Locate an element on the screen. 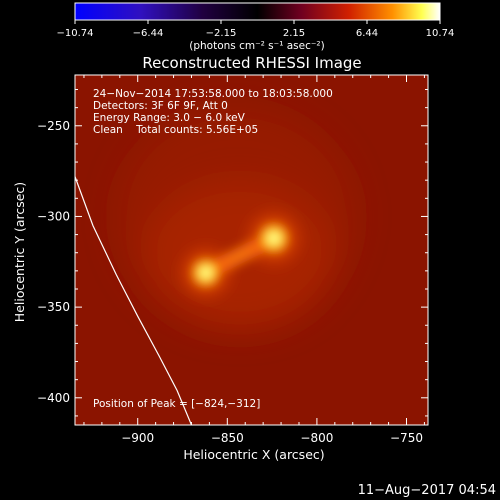 The width and height of the screenshot is (500, 500). x-tick-label: −850 is located at coordinates (227, 438).